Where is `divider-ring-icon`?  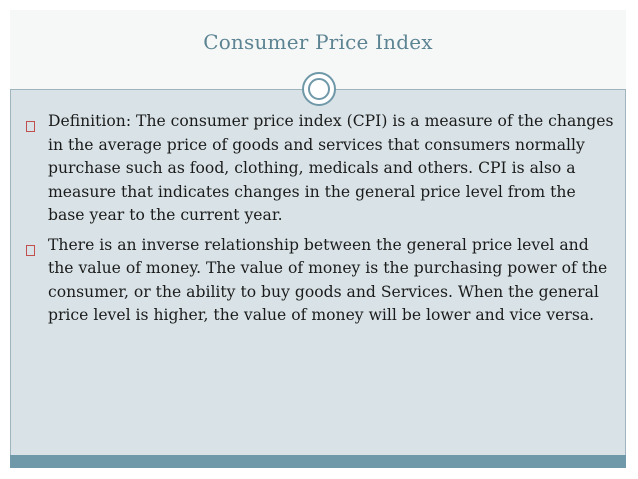
divider-ring-icon is located at coordinates (319, 89).